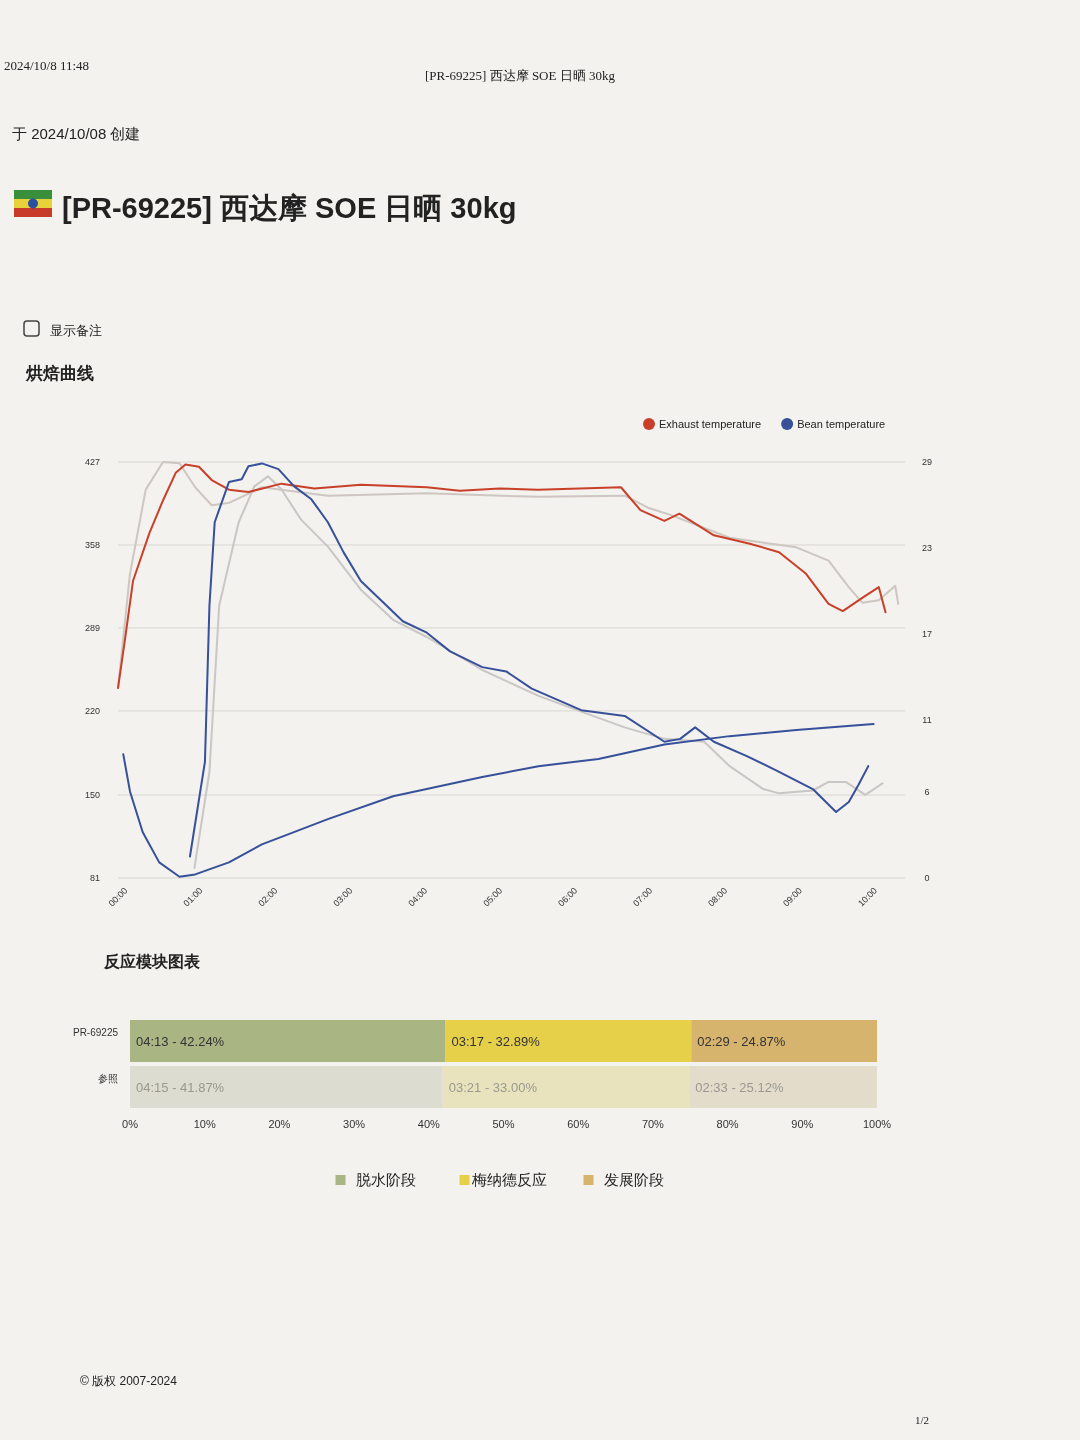  What do you see at coordinates (279, 1124) in the screenshot?
I see `x-tick-label: 20%` at bounding box center [279, 1124].